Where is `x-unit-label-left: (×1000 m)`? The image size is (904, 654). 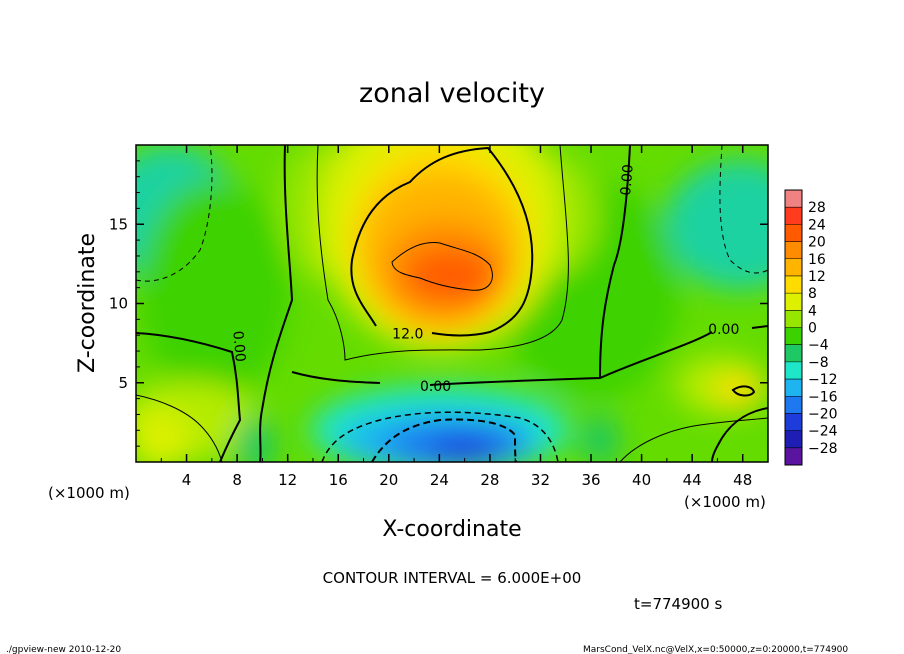 x-unit-label-left: (×1000 m) is located at coordinates (89, 493).